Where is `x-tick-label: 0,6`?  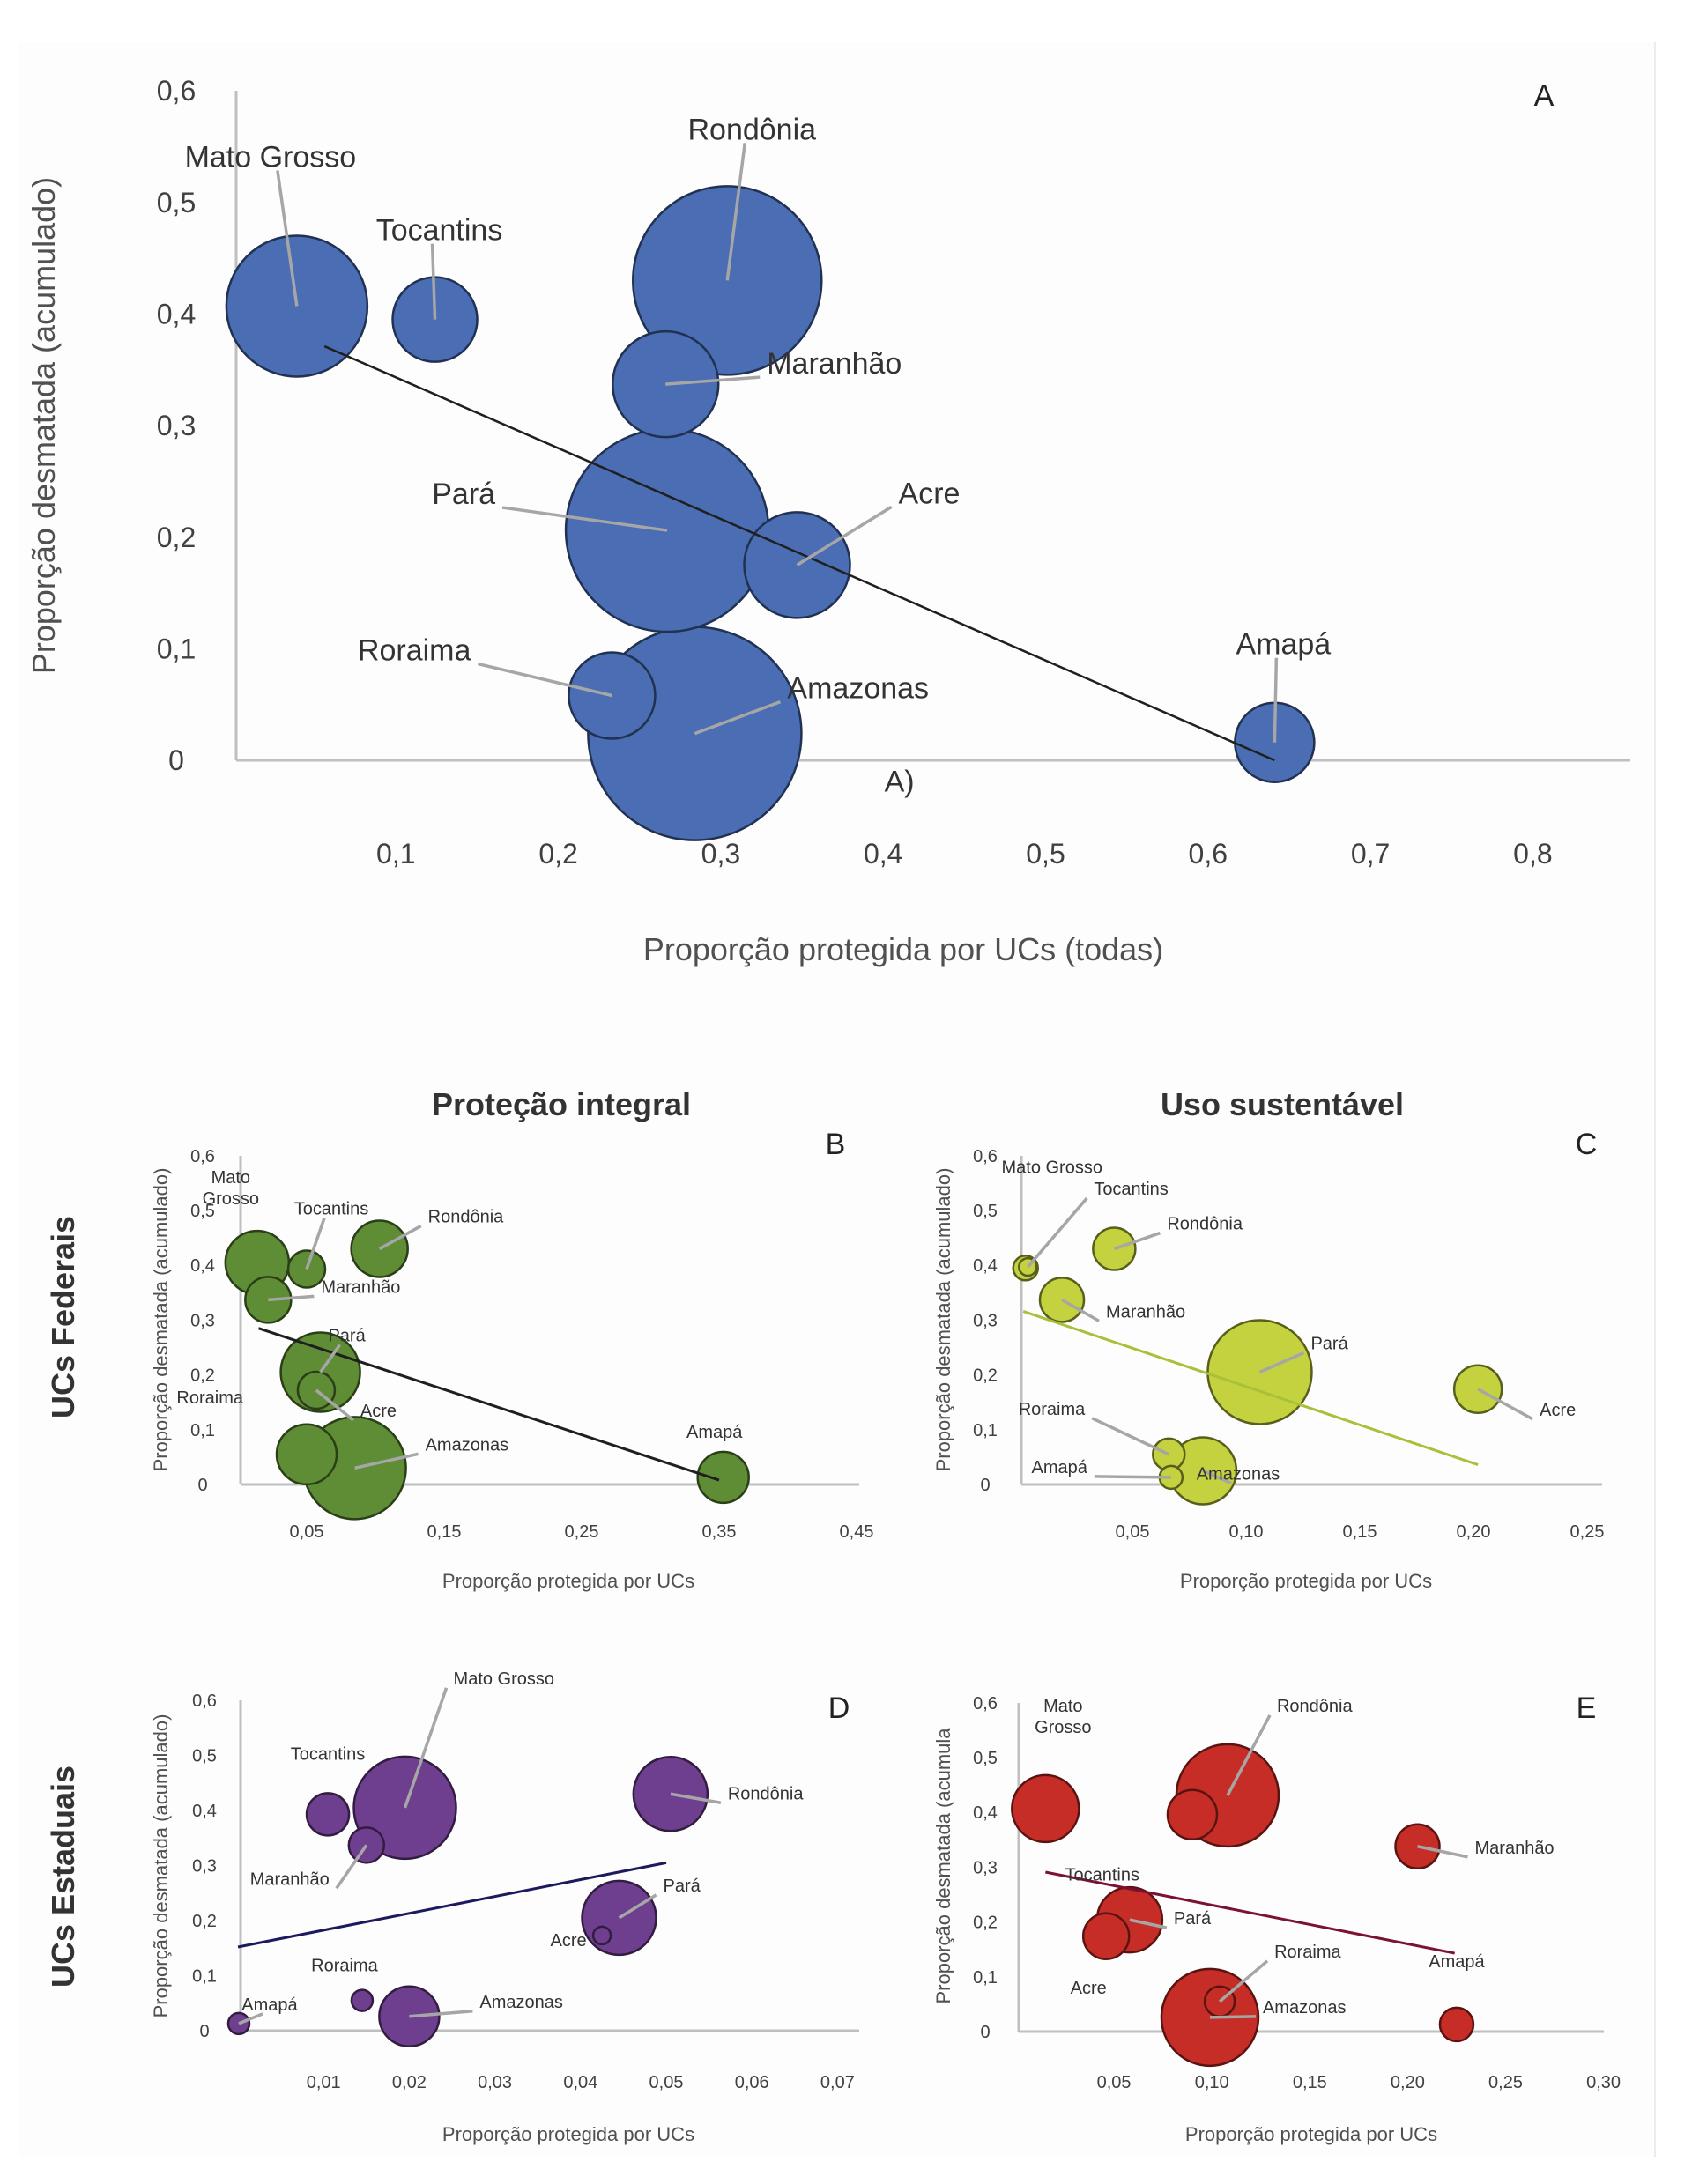 x-tick-label: 0,6 is located at coordinates (1208, 854).